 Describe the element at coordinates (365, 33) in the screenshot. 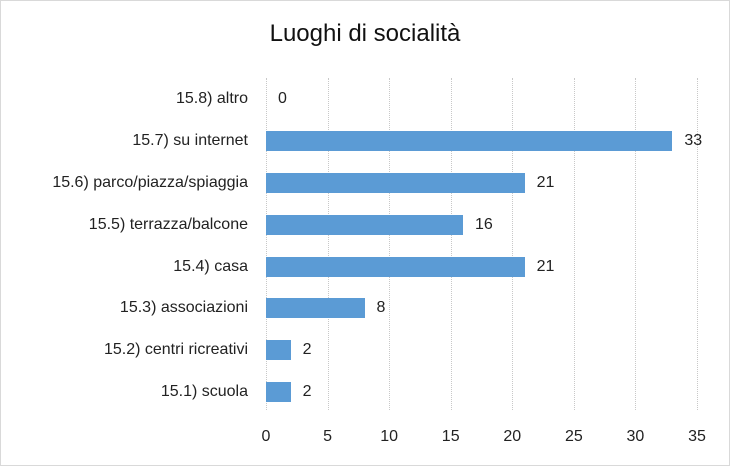

I see `chart-title: Luoghi di socialità` at that location.